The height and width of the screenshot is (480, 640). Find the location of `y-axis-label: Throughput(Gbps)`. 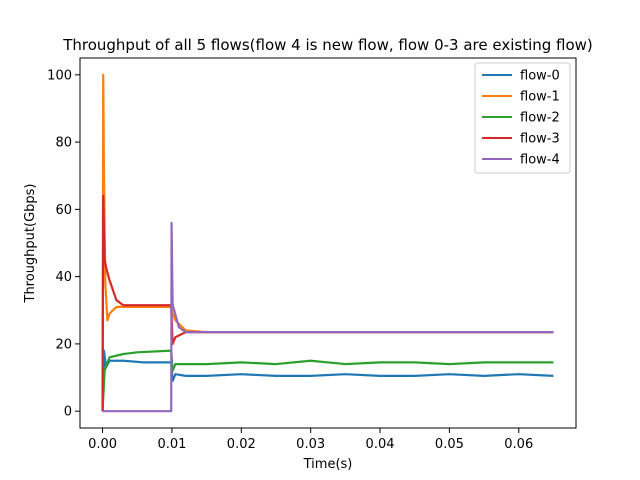

y-axis-label: Throughput(Gbps) is located at coordinates (30, 243).